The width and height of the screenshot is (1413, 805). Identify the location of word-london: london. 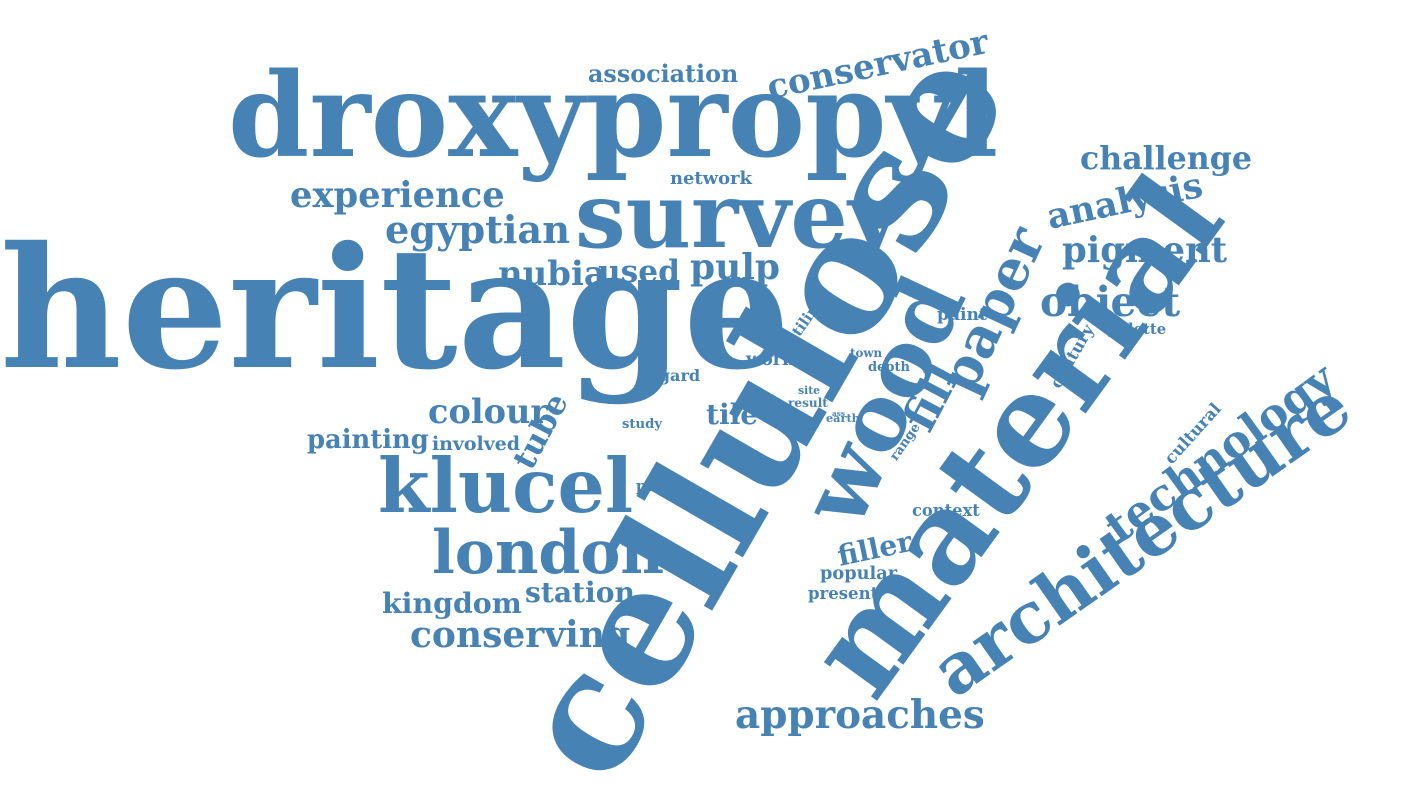
(548, 553).